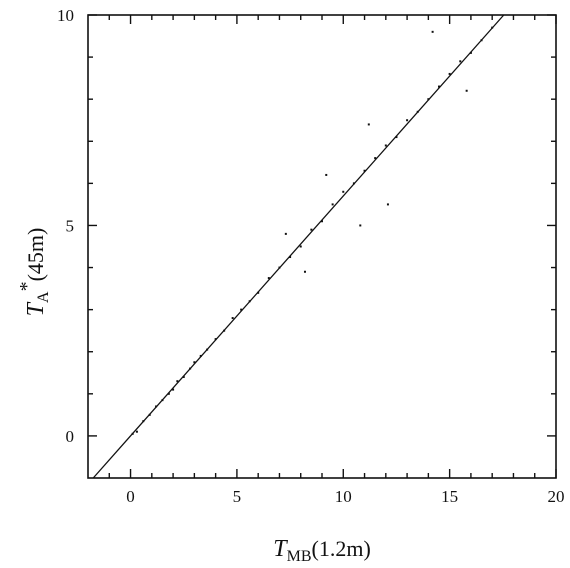  Describe the element at coordinates (70, 436) in the screenshot. I see `y-tick-label: 0` at that location.